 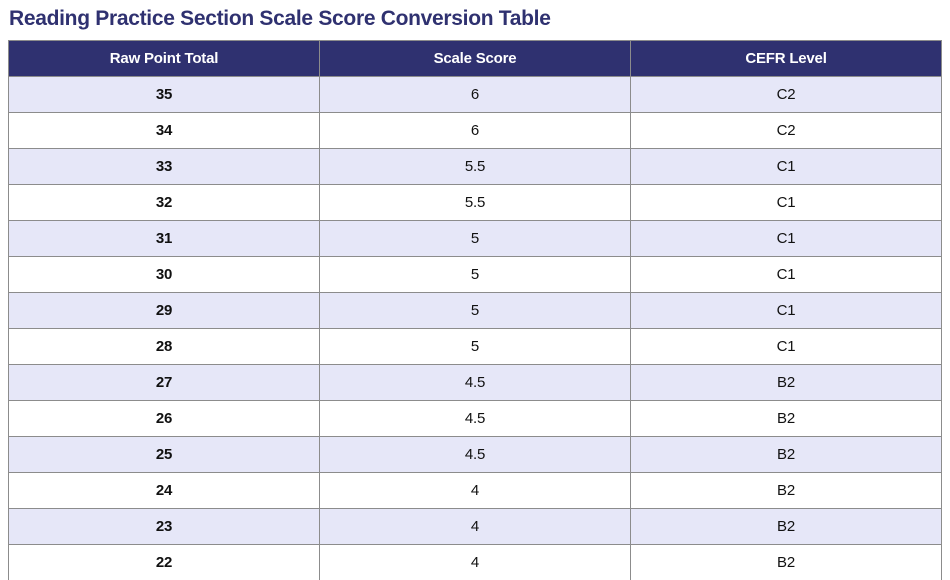 What do you see at coordinates (164, 454) in the screenshot?
I see `cell-raw-point-total: 25` at bounding box center [164, 454].